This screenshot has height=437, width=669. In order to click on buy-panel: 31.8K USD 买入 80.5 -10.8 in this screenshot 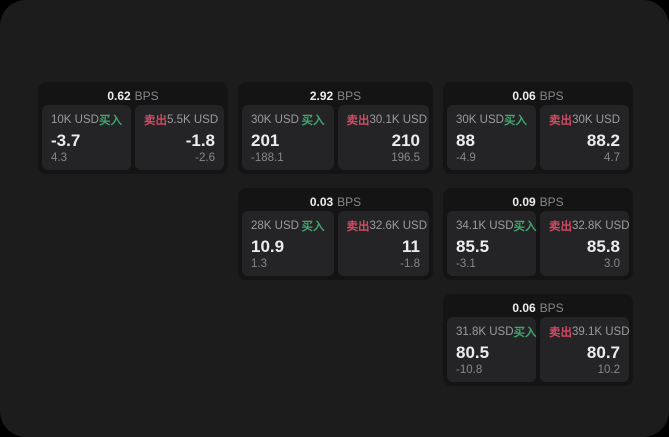, I will do `click(492, 349)`.